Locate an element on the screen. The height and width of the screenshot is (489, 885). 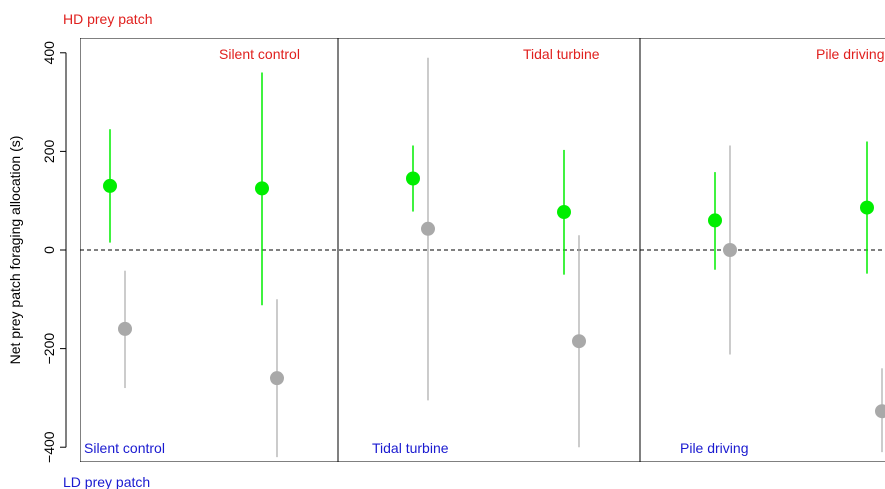
panel-top-label: Tidal turbine is located at coordinates (561, 54).